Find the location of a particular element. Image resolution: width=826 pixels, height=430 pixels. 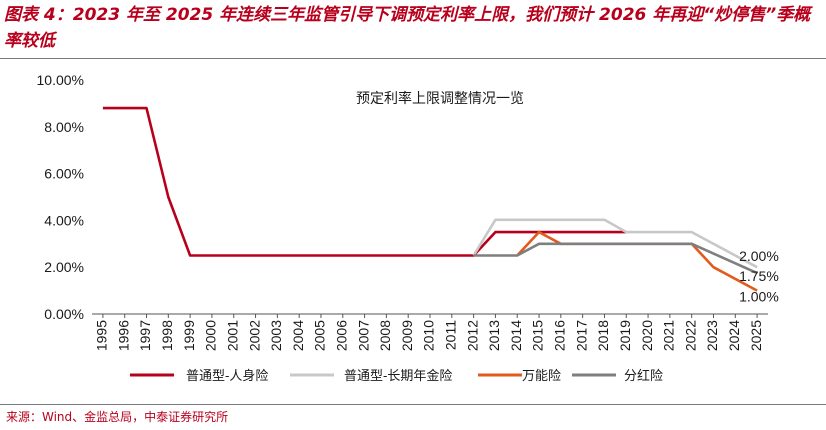

y-tick-label: 8.00% is located at coordinates (64, 127).